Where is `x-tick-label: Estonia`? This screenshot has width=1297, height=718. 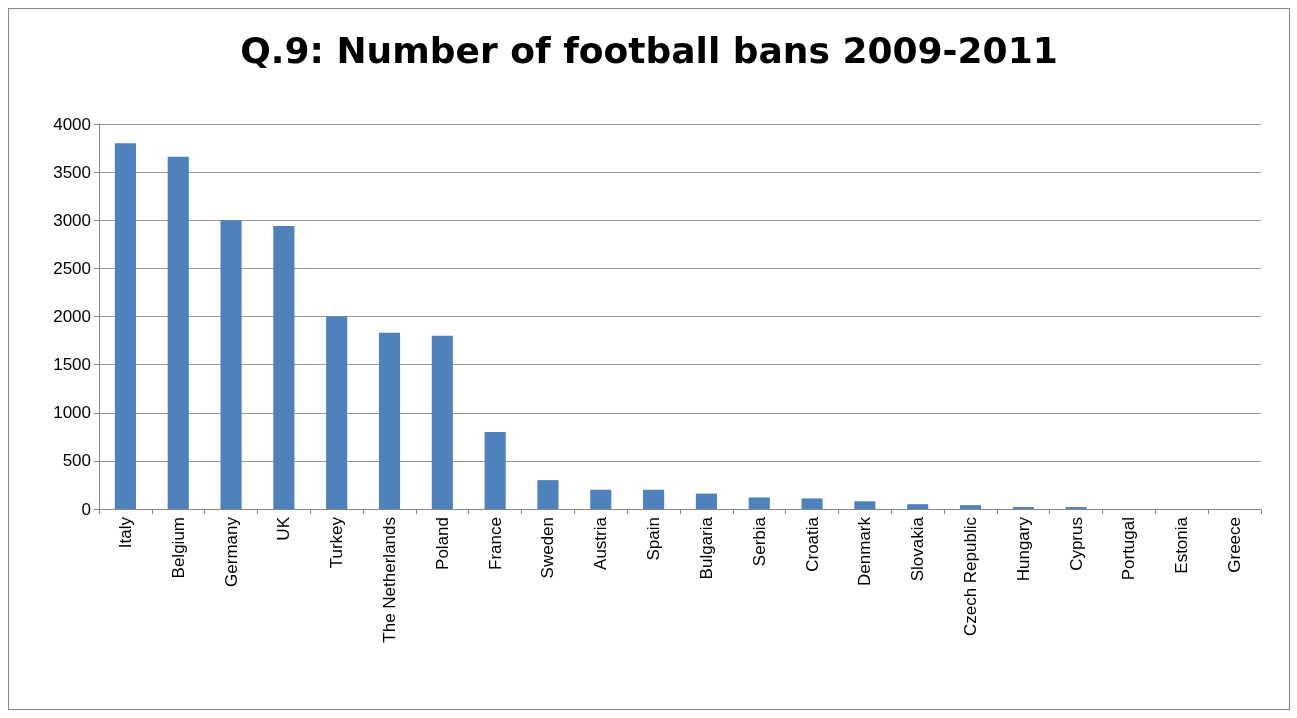
x-tick-label: Estonia is located at coordinates (1182, 545).